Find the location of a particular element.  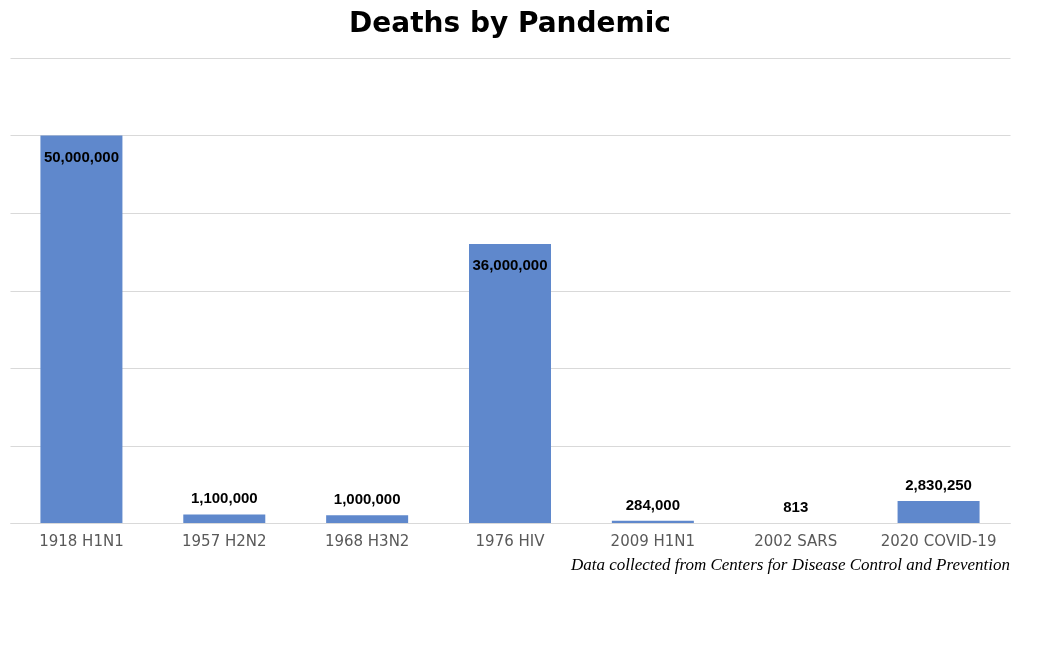

x-tick-label: 1957 H2N2 is located at coordinates (224, 540).